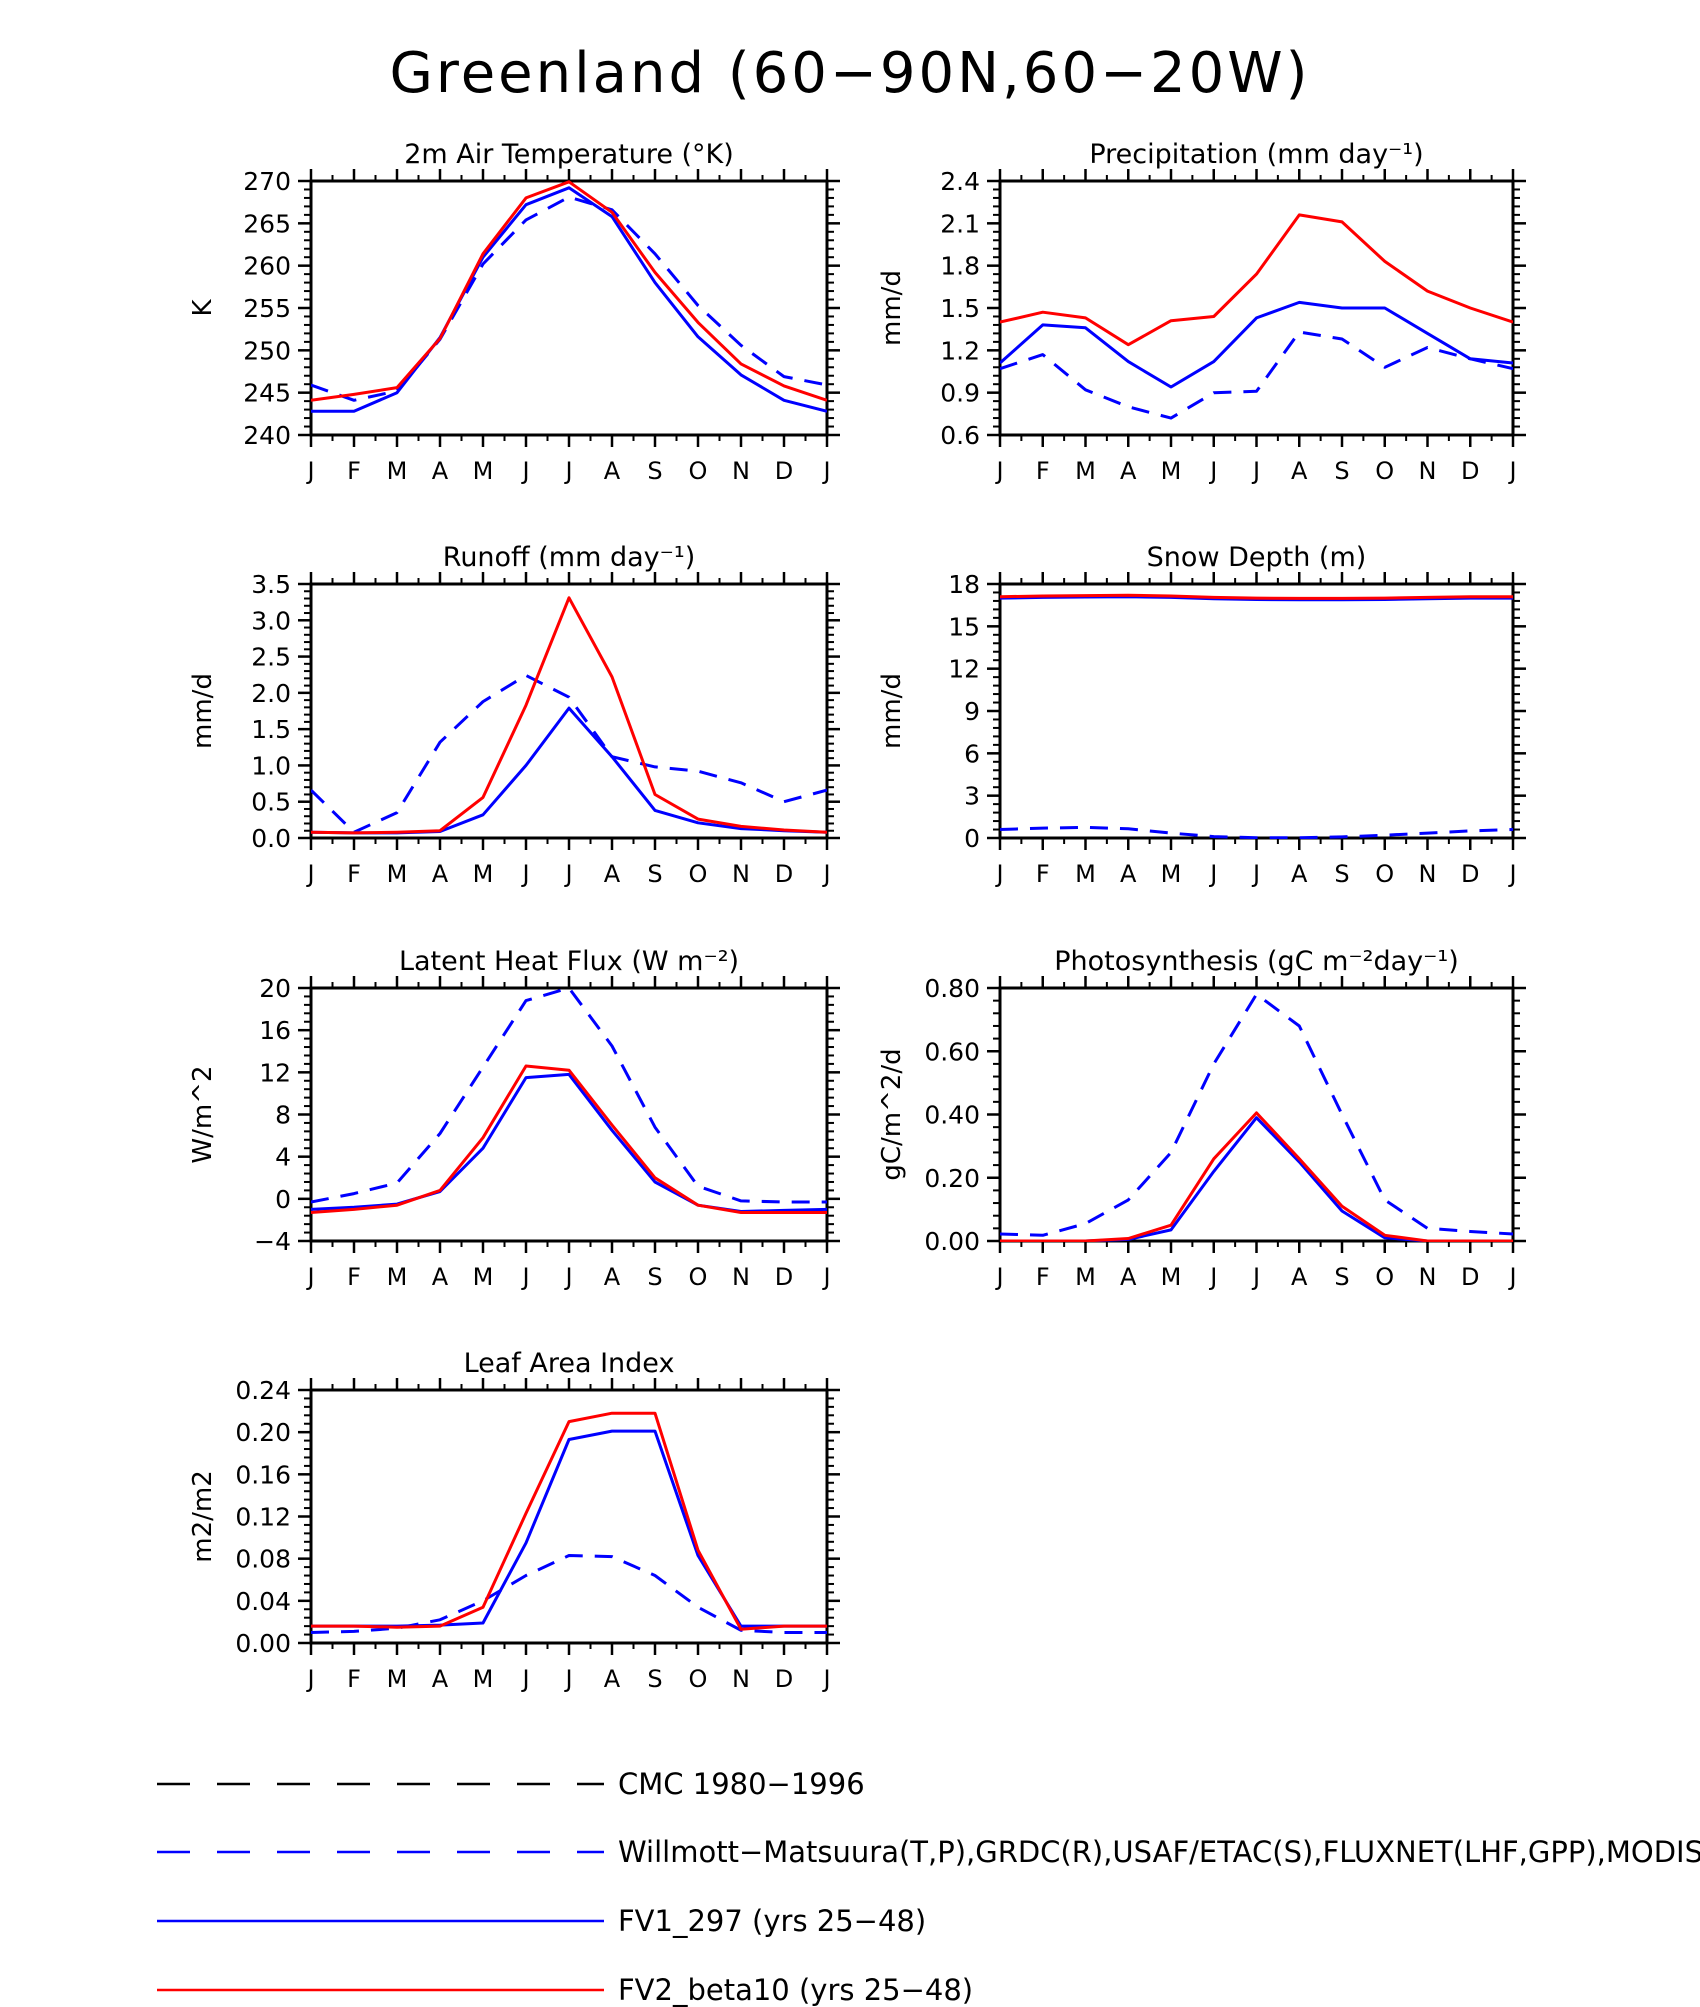  Describe the element at coordinates (541, 1921) in the screenshot. I see `legend-entry: FV1_297 (yrs 25−48)` at that location.